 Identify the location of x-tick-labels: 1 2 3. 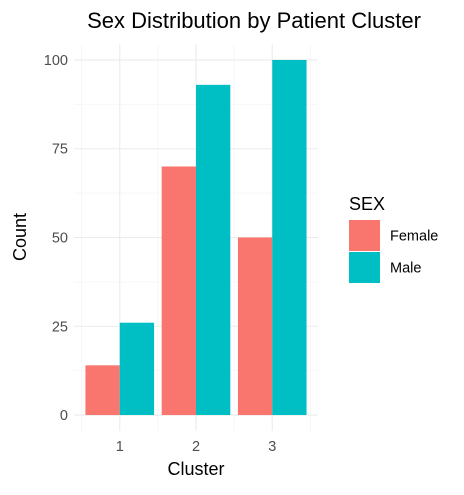
(196, 447).